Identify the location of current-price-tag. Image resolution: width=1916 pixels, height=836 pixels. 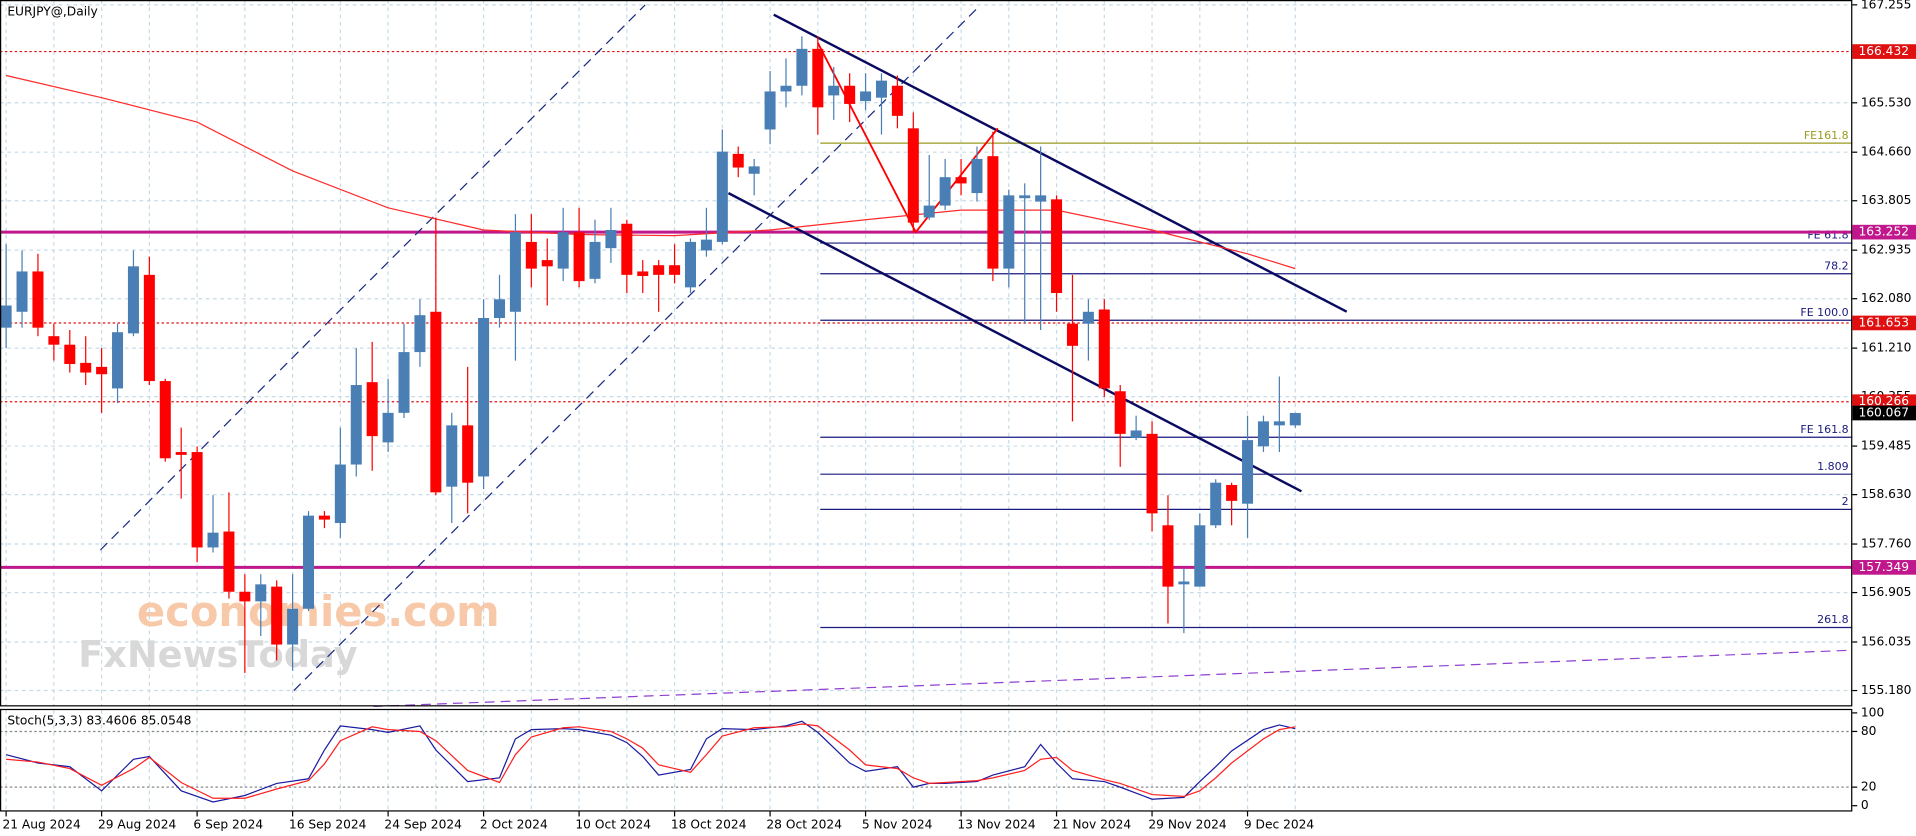
(1884, 413).